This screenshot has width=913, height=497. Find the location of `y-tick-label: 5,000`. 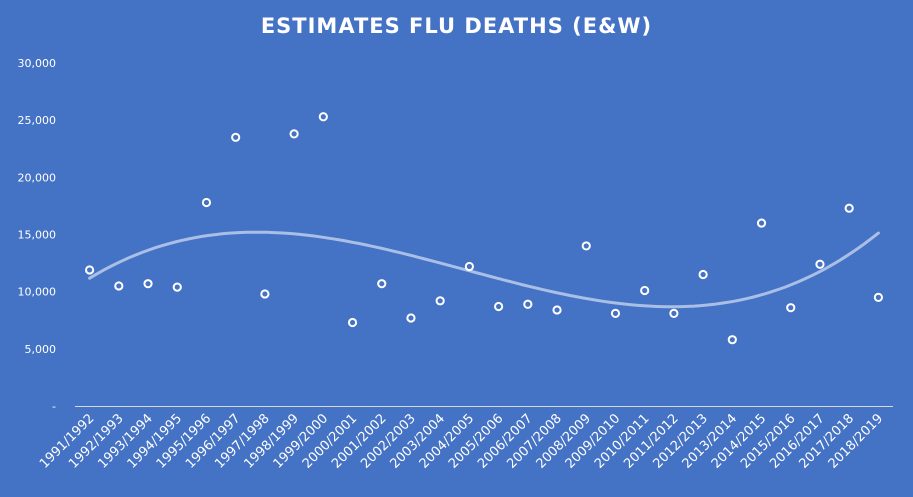

y-tick-label: 5,000 is located at coordinates (41, 349).